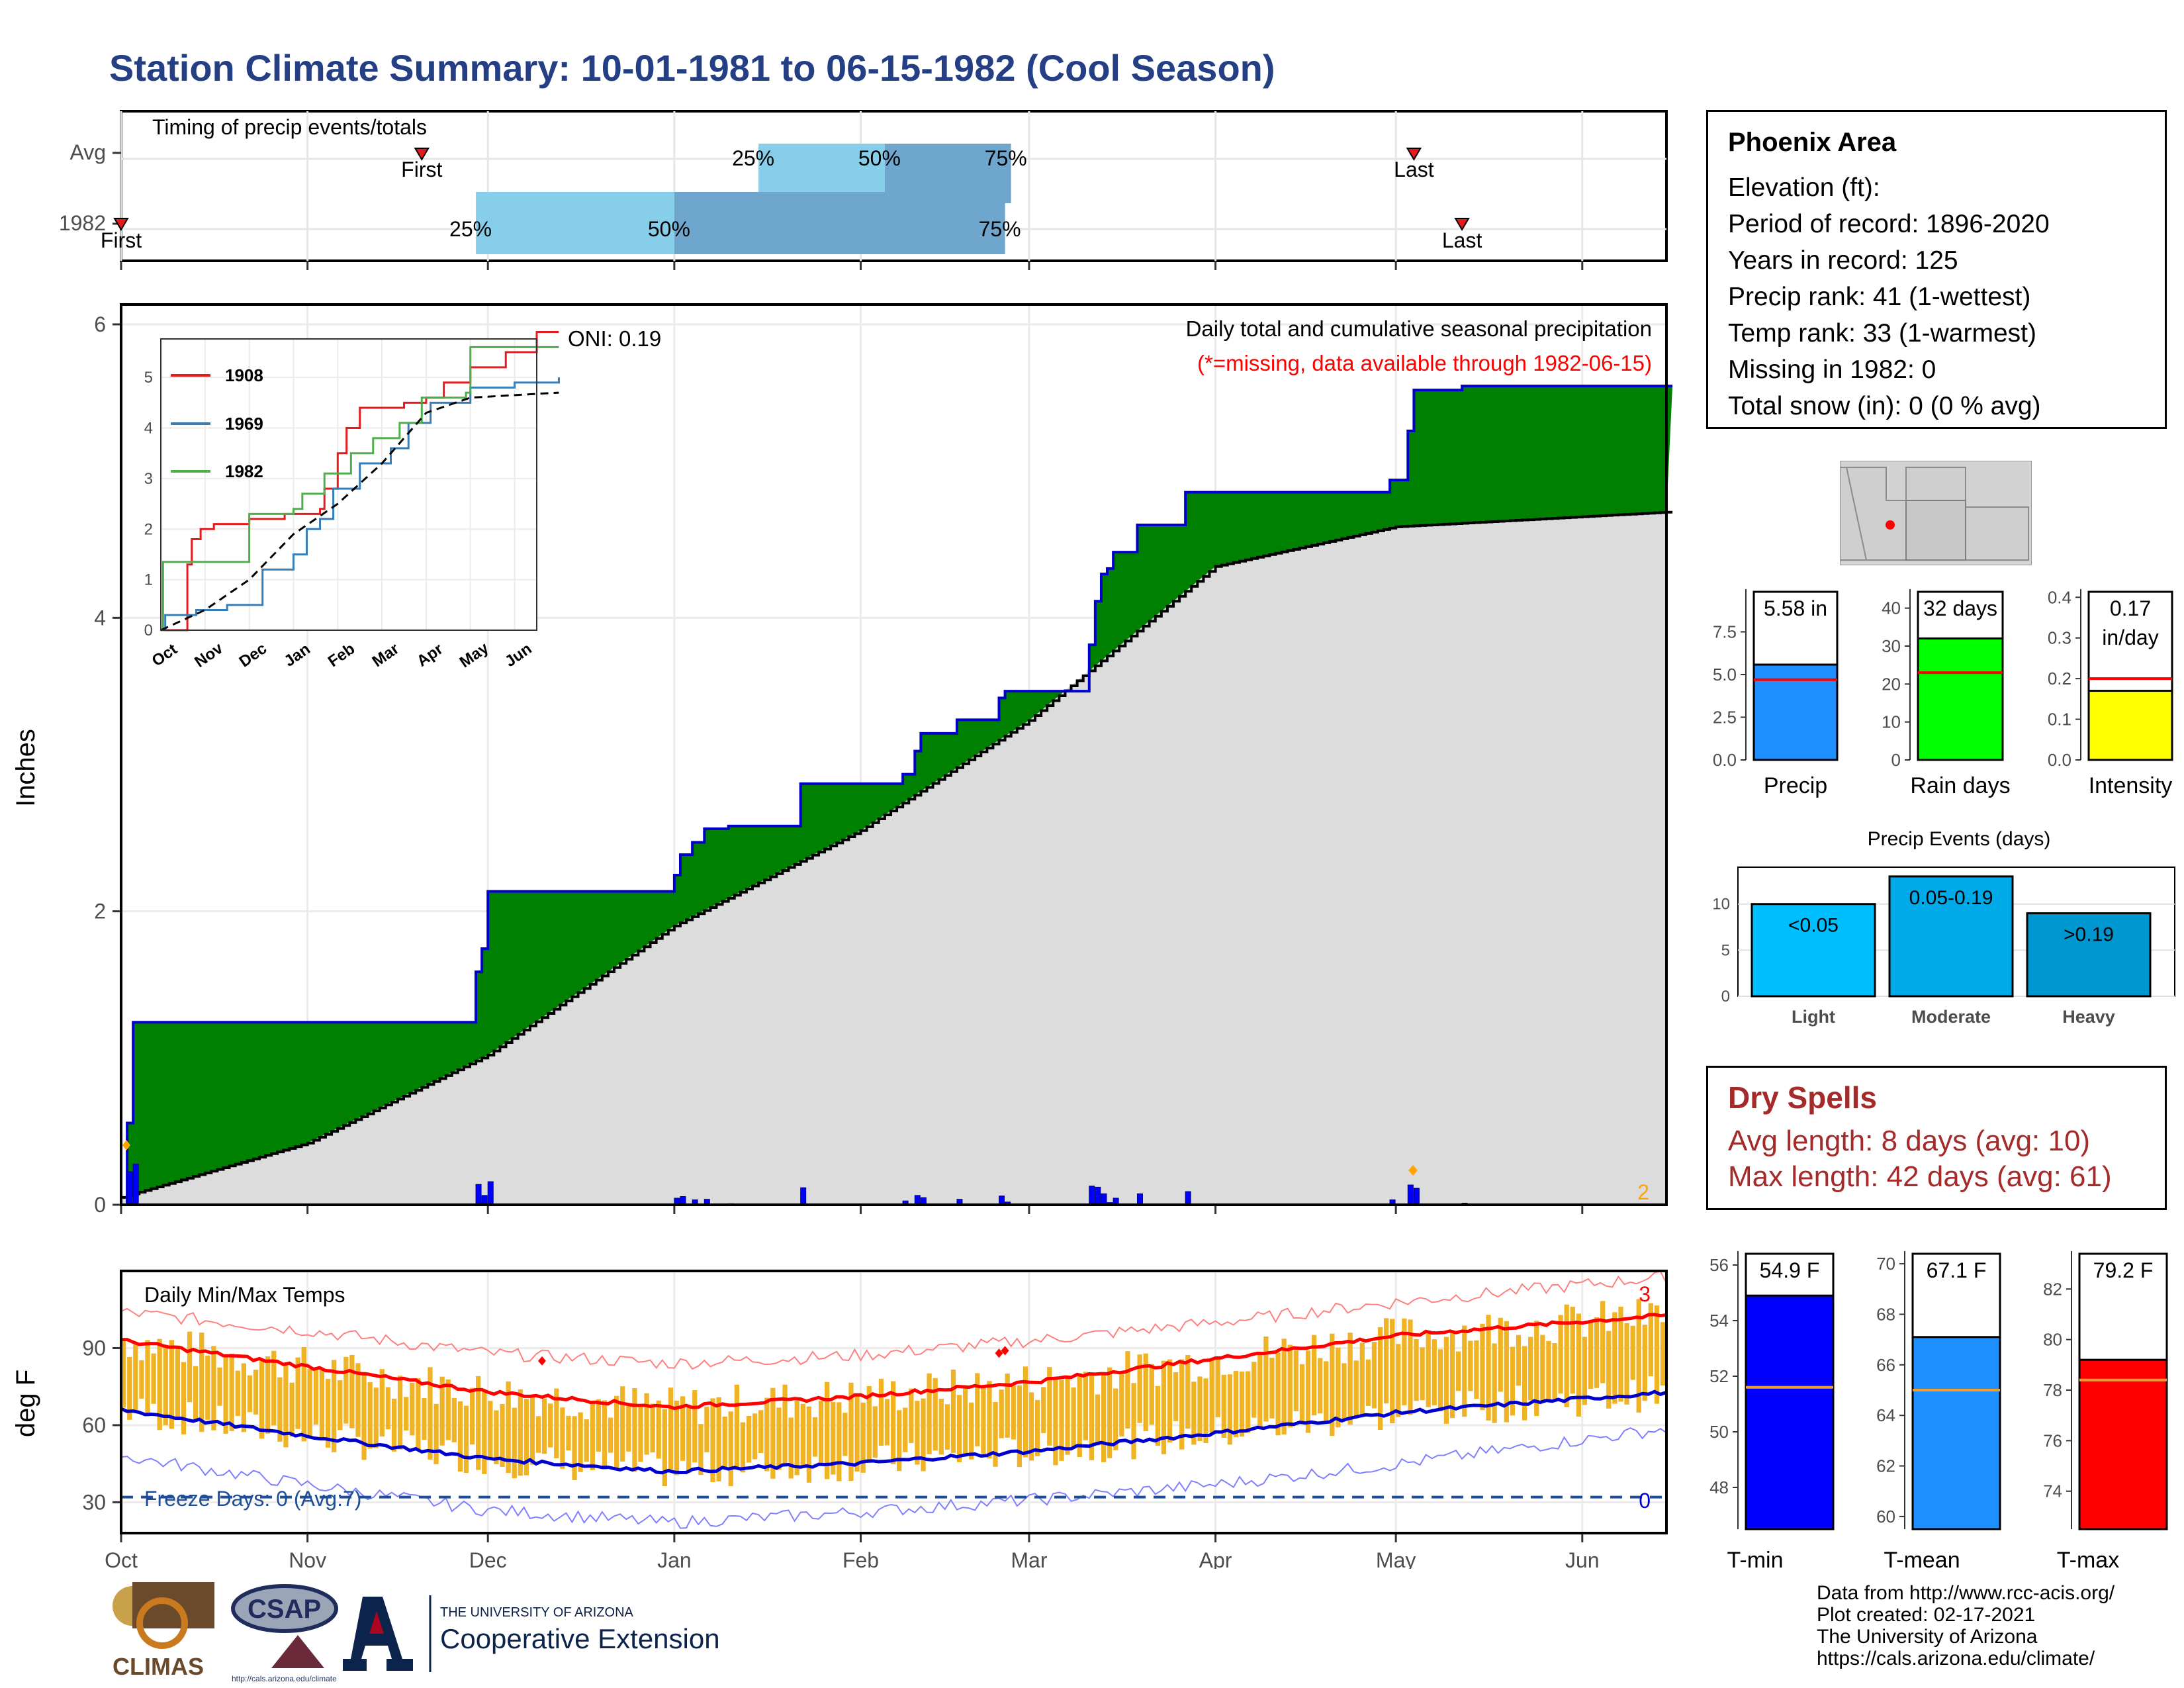 This screenshot has height=1688, width=2184. What do you see at coordinates (1719, 1487) in the screenshot?
I see `tsum-ytick-label: 48` at bounding box center [1719, 1487].